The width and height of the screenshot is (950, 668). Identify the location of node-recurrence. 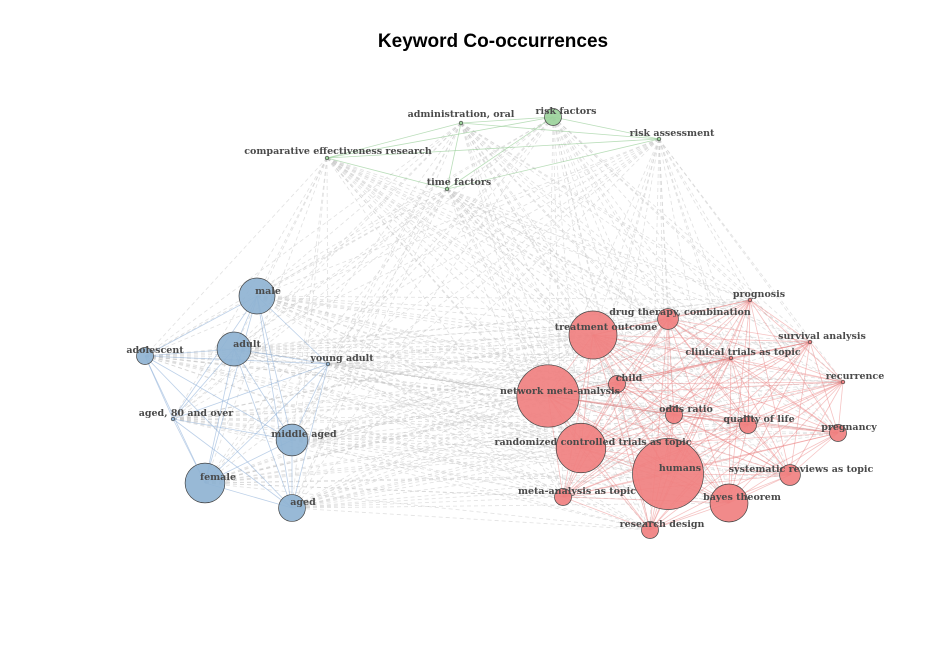
(843, 382).